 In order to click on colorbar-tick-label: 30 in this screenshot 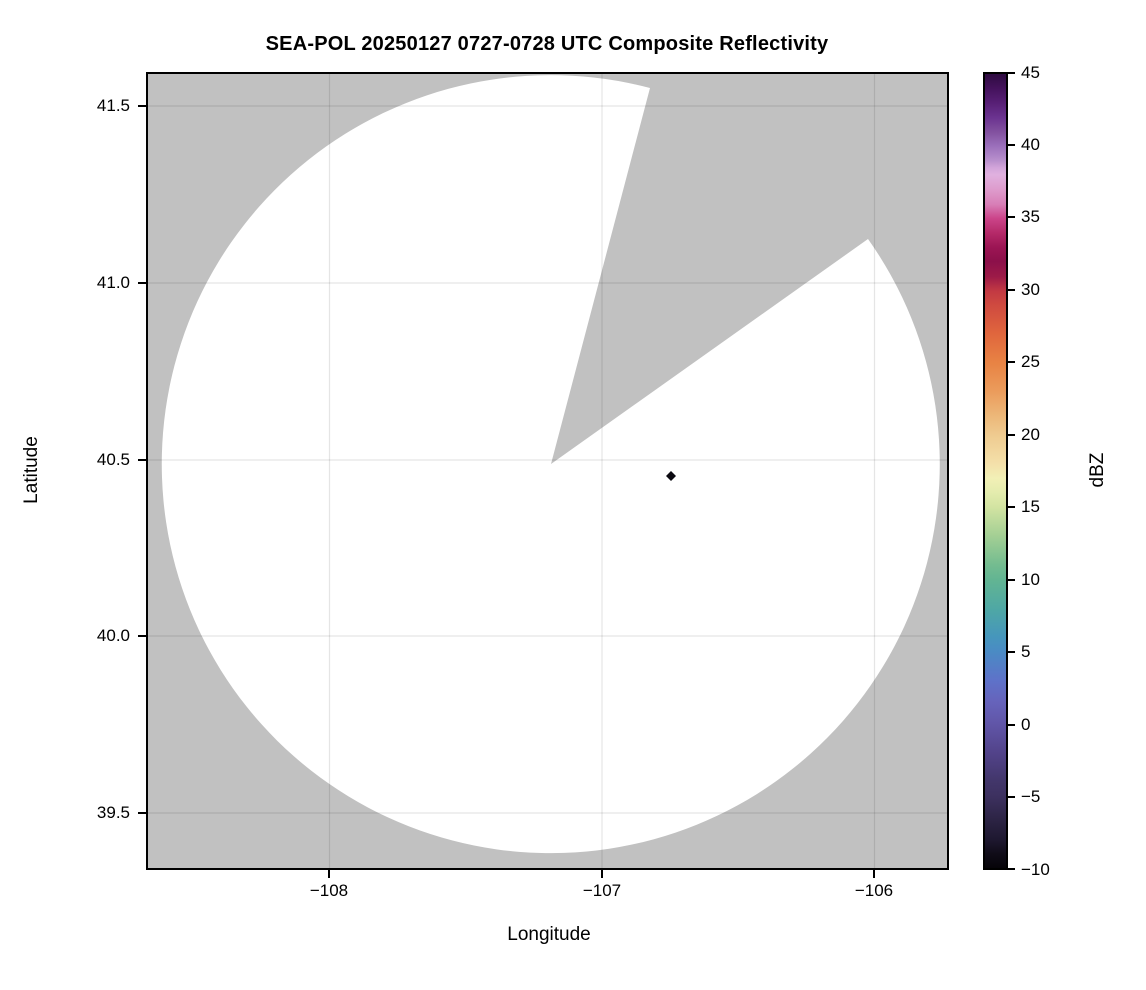, I will do `click(1030, 289)`.